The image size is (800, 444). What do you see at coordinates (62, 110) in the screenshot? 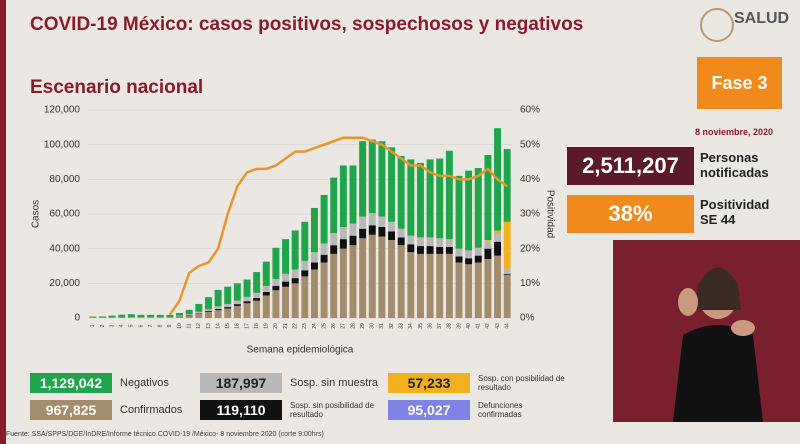
I see `y-tick-label: 120,000` at bounding box center [62, 110].